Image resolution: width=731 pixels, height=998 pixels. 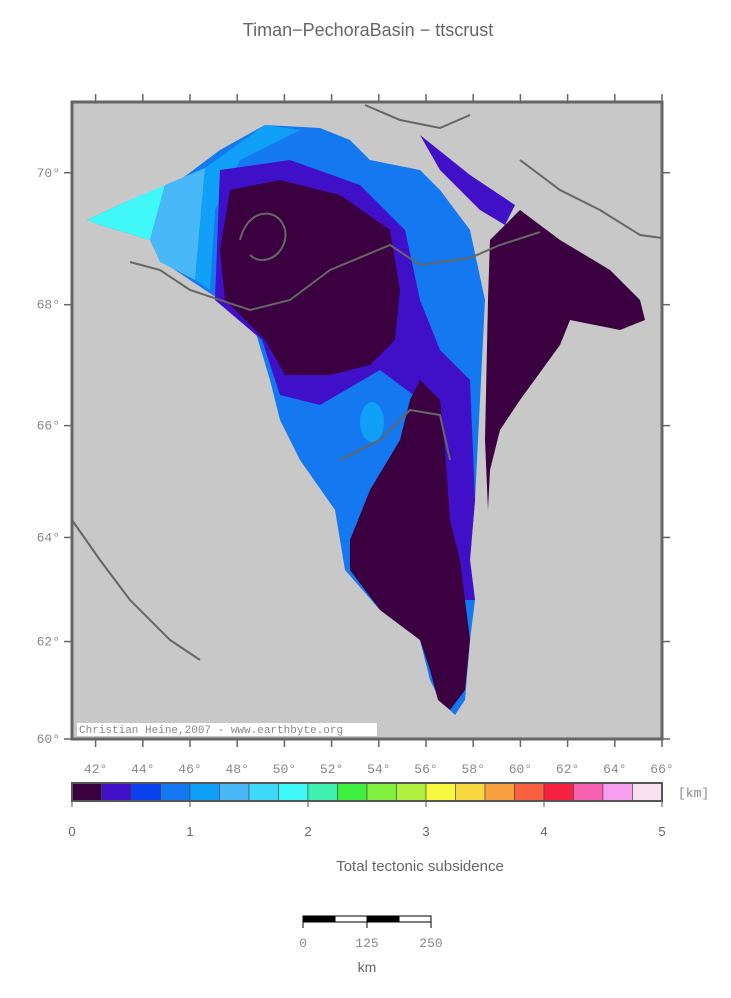 What do you see at coordinates (307, 831) in the screenshot?
I see `colorbar-tick-label: 2` at bounding box center [307, 831].